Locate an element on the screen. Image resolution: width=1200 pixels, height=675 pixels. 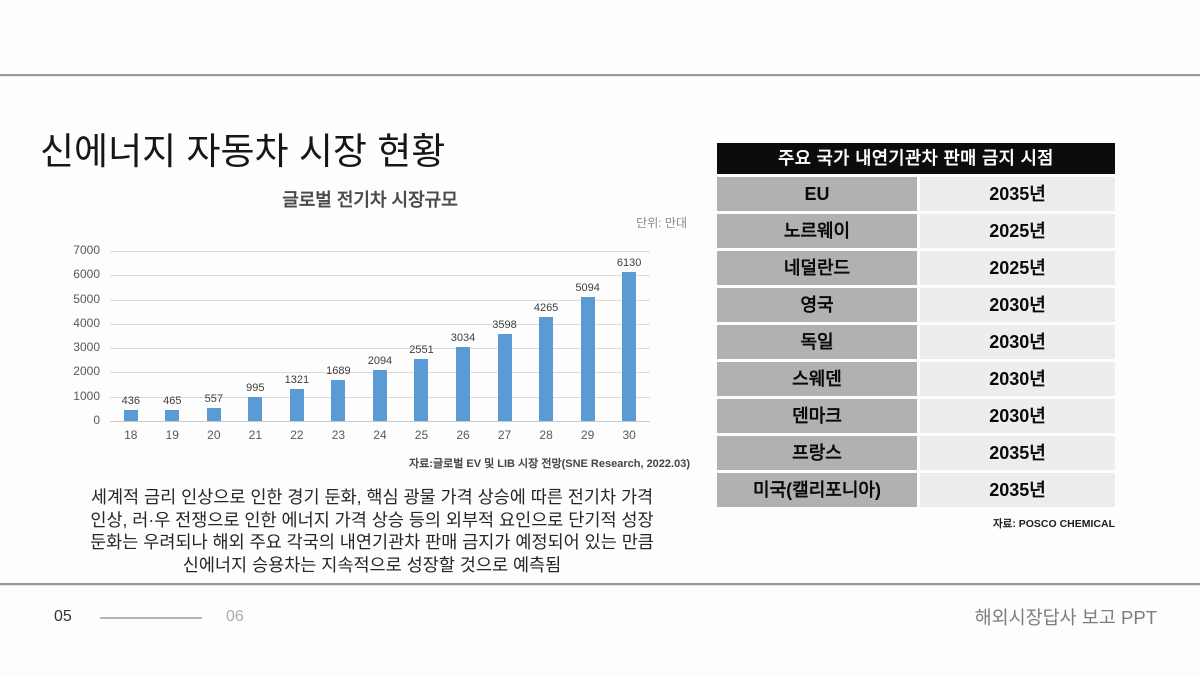
table-row: 영국 2030년 is located at coordinates (916, 305).